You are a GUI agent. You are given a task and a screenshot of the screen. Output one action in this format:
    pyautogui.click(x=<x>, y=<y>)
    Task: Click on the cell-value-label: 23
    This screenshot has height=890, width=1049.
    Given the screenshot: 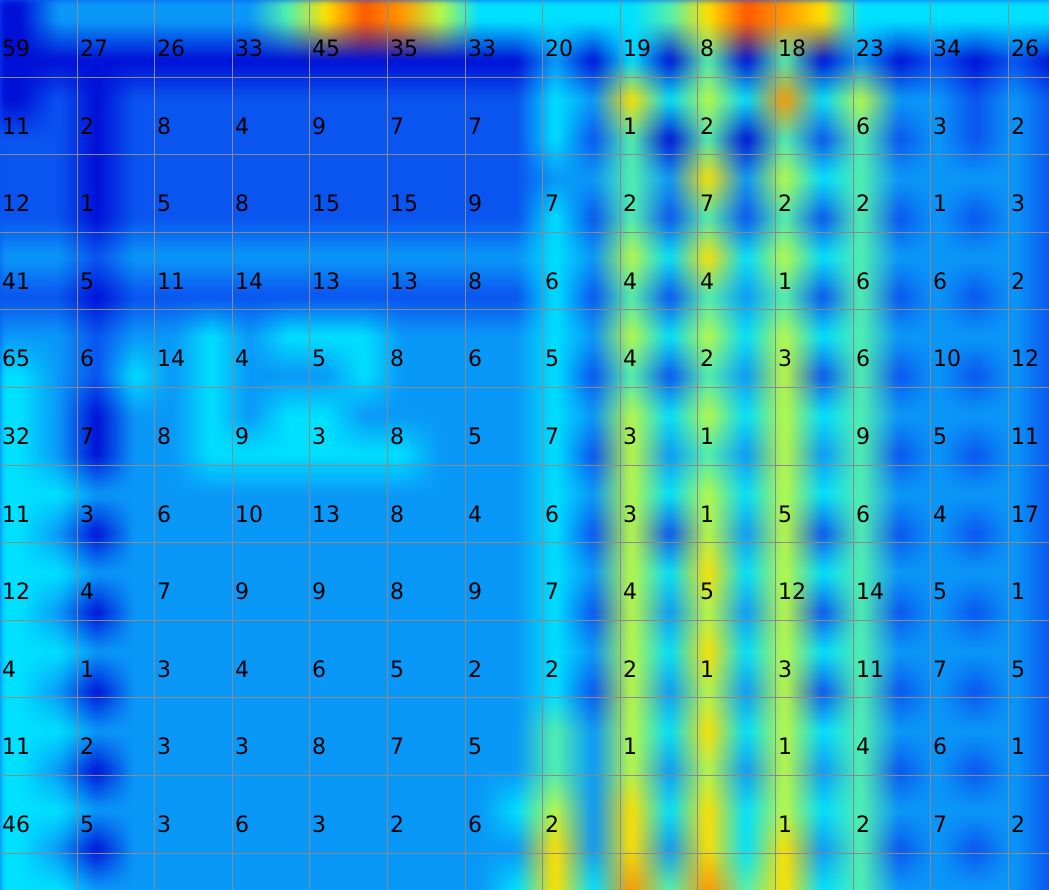 What is the action you would take?
    pyautogui.click(x=870, y=49)
    